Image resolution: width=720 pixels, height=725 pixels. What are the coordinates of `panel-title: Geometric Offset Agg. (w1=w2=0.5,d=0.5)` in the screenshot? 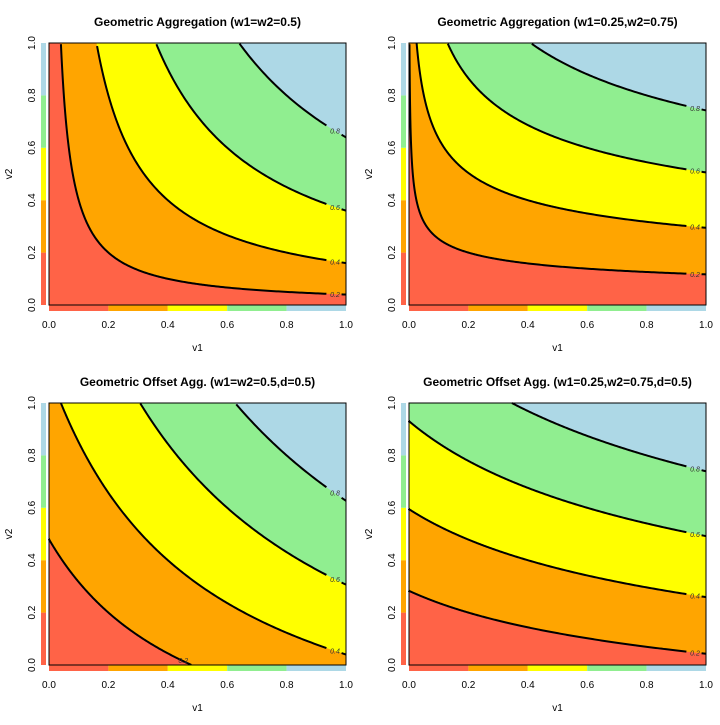 It's located at (197, 382).